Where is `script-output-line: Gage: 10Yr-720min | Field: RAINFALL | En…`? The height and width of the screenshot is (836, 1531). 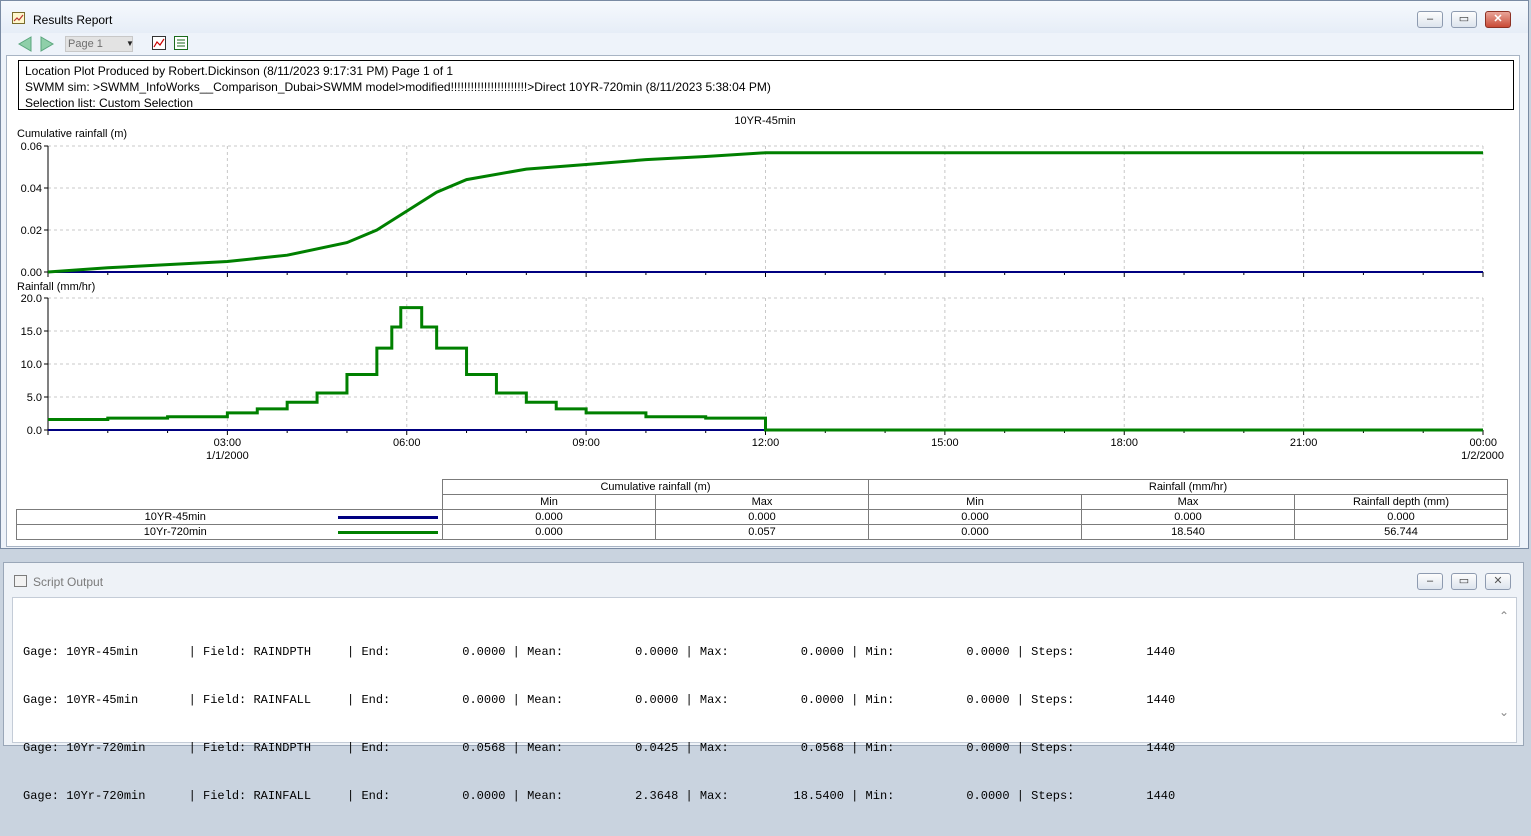
script-output-line: Gage: 10Yr-720min | Field: RAINFALL | En… is located at coordinates (599, 796).